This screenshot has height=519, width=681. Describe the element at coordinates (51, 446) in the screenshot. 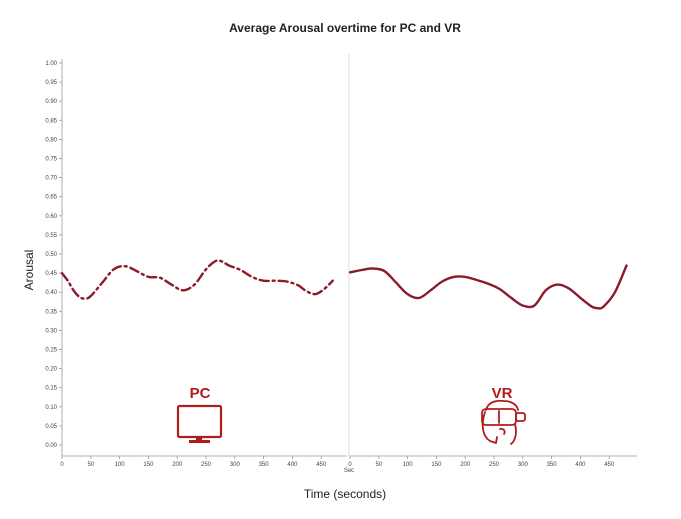

I see `y-tick-label: 0.00` at that location.